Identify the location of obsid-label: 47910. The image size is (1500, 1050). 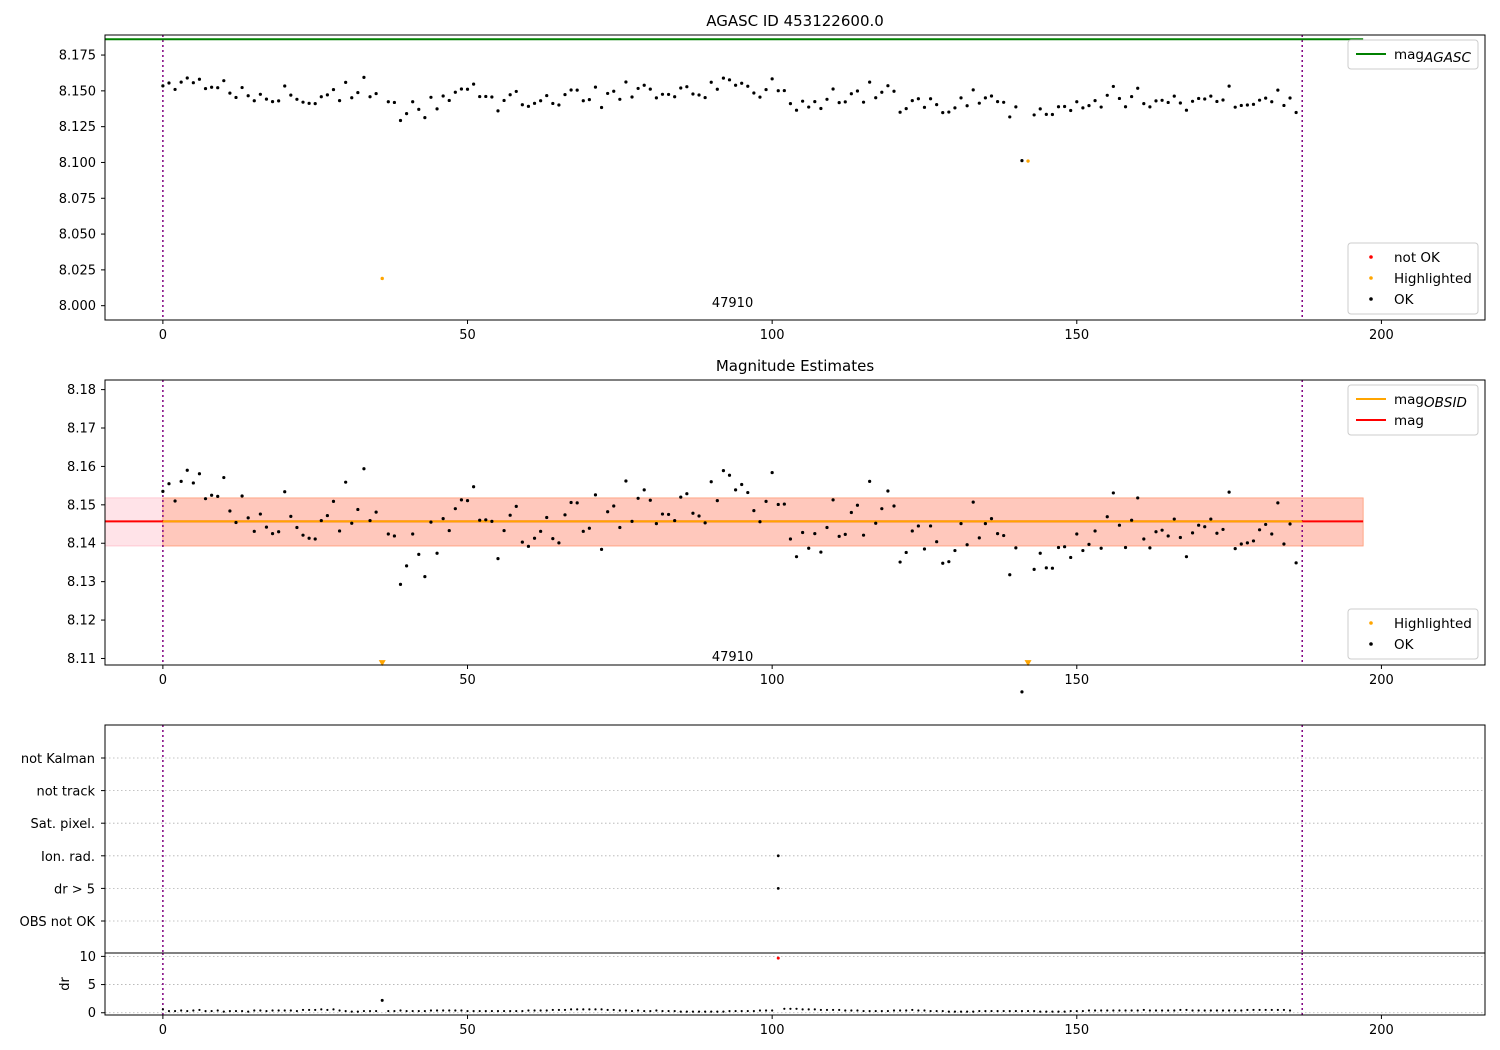
(732, 657).